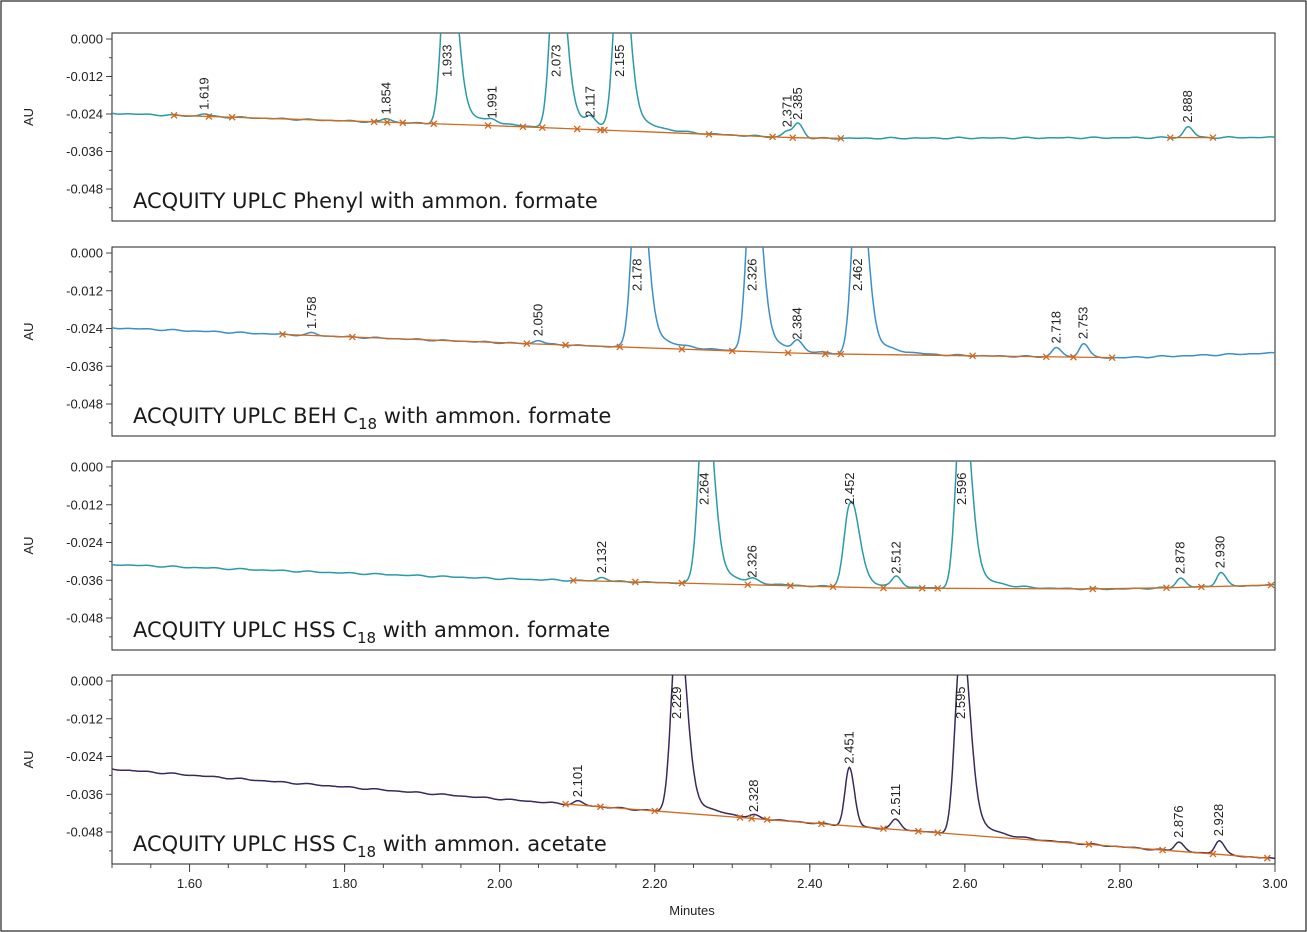 This screenshot has width=1307, height=932. Describe the element at coordinates (1220, 552) in the screenshot. I see `peak-label: 2.930` at that location.